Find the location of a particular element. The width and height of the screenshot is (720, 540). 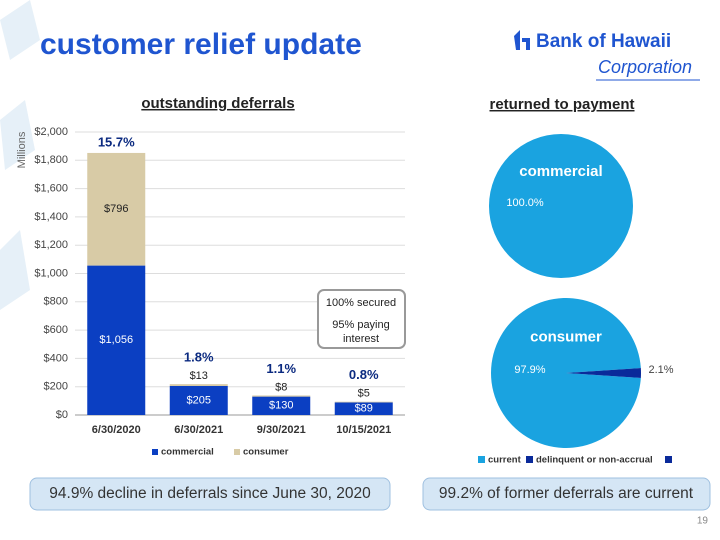

callout: 99.2% of former deferrals are current is located at coordinates (566, 493).